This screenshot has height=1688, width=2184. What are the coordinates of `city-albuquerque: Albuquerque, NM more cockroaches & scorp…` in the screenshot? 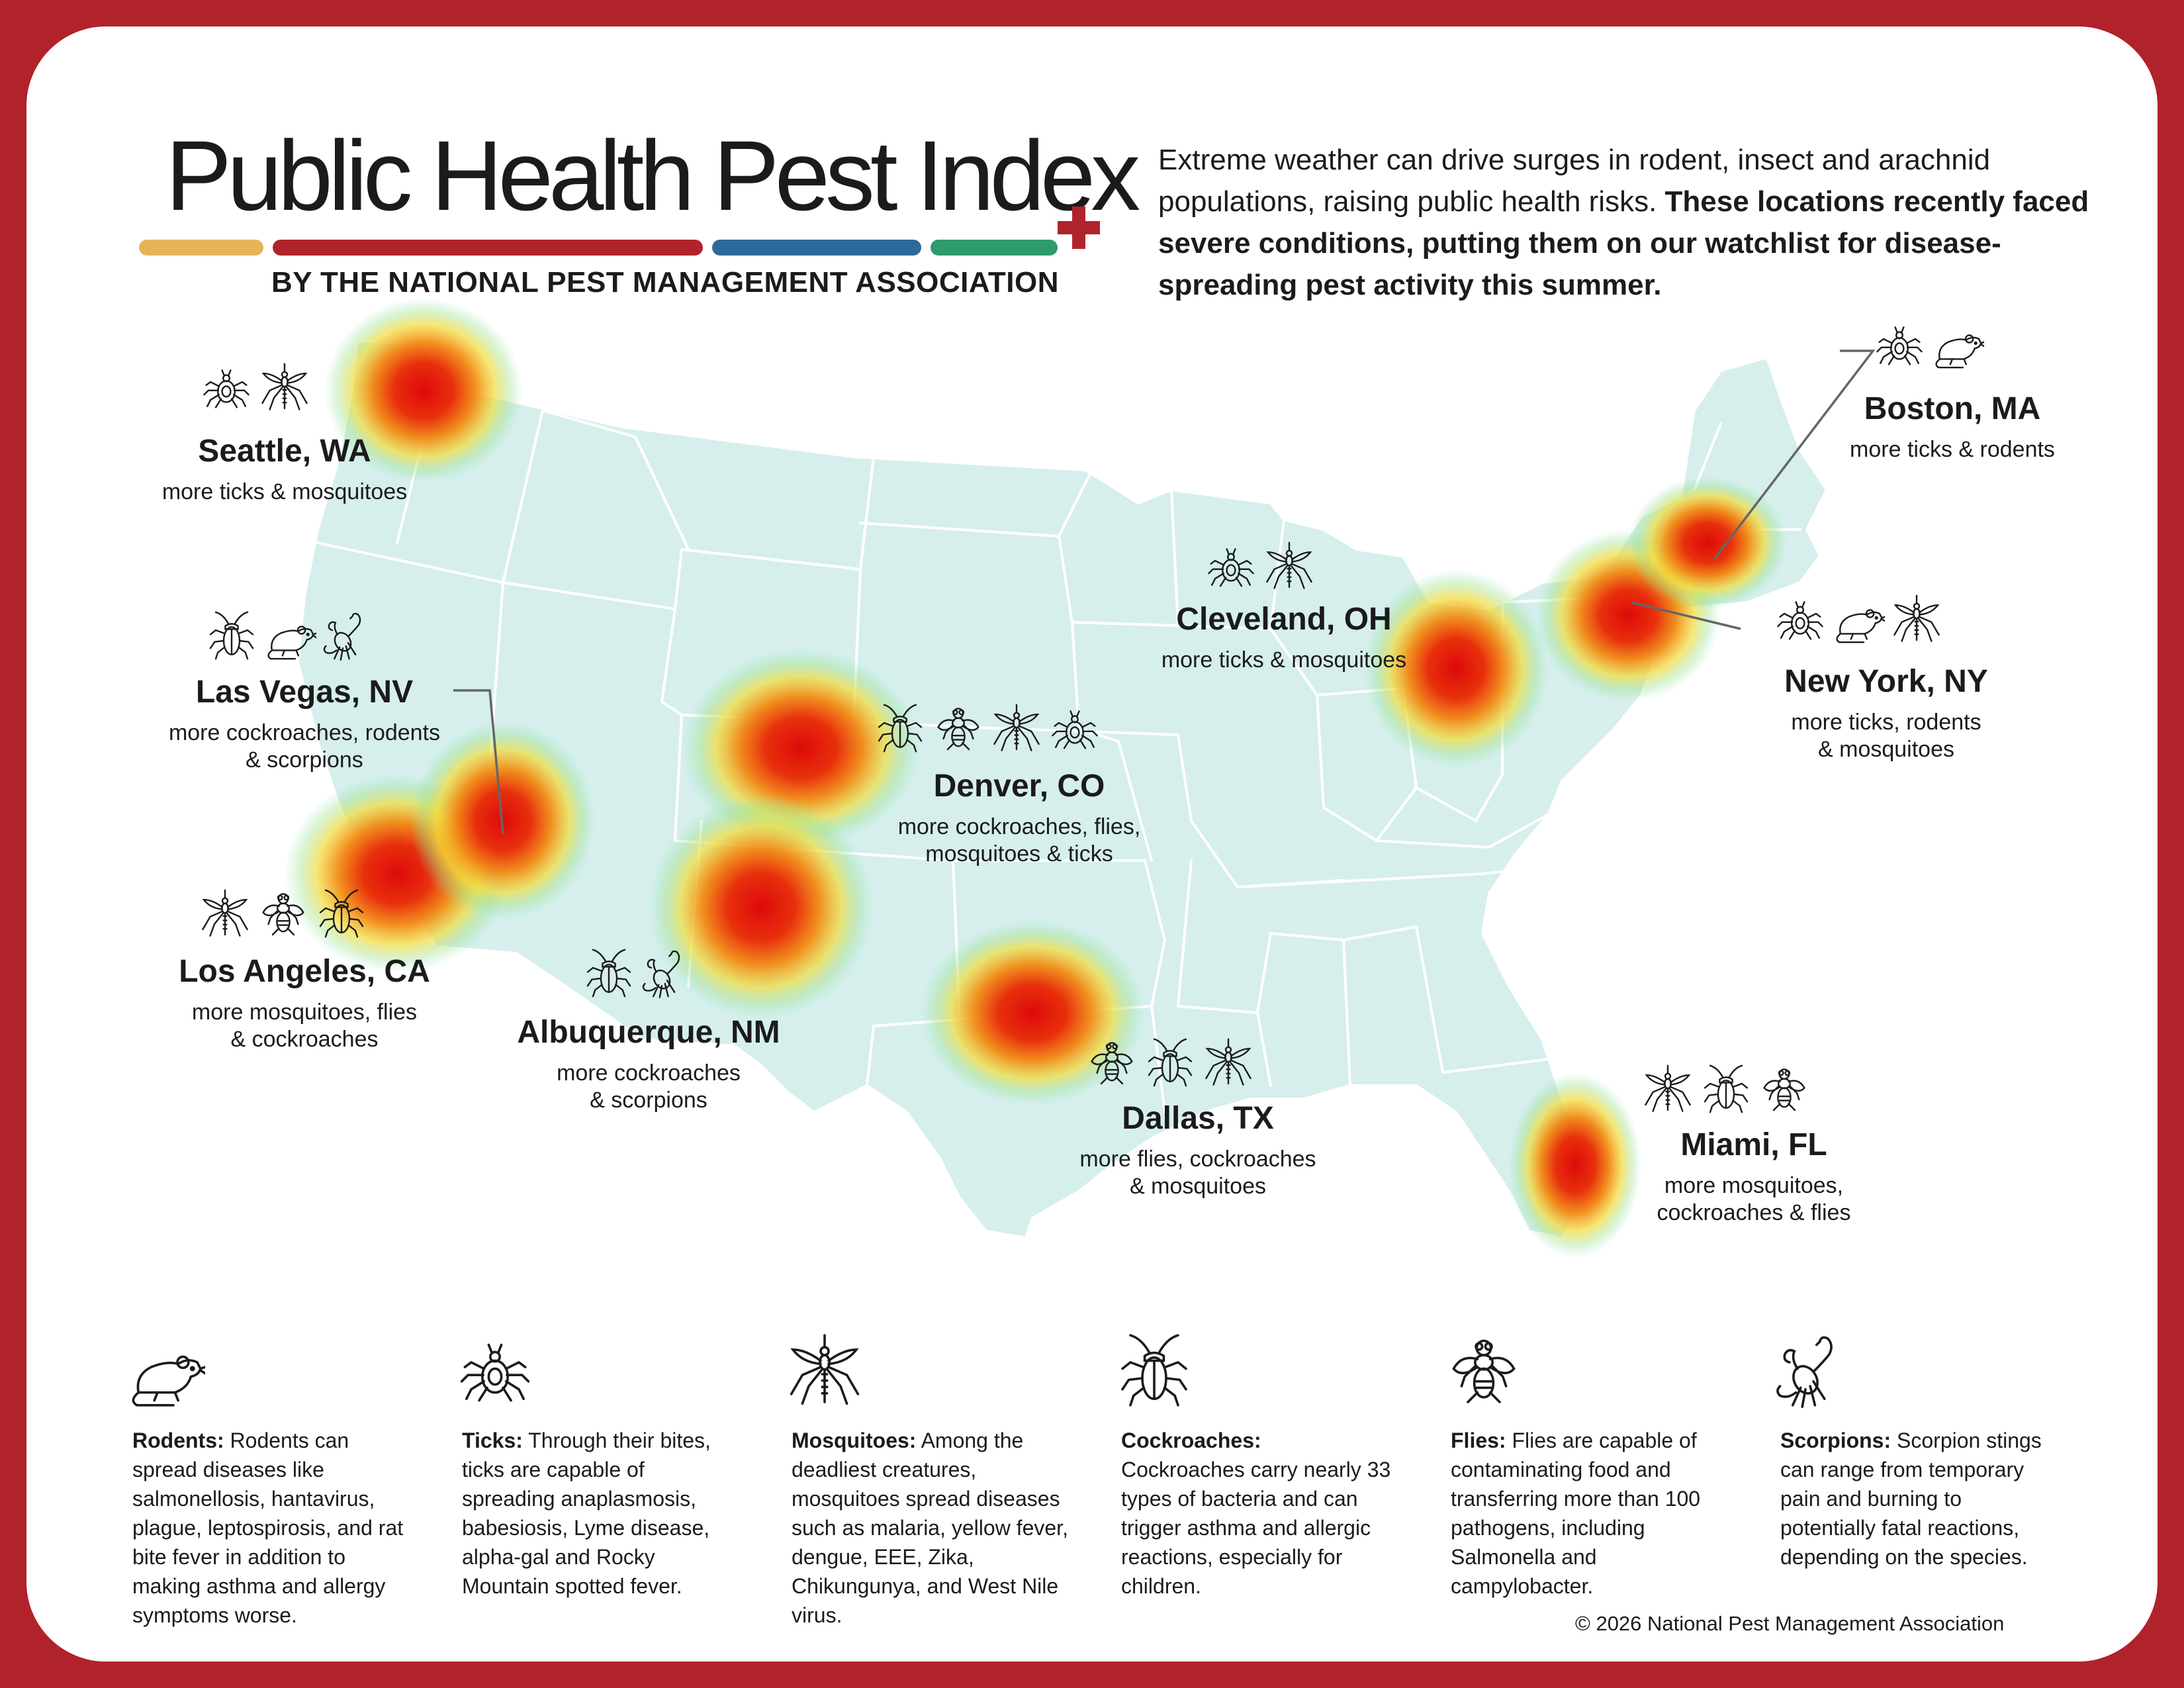 It's located at (648, 1064).